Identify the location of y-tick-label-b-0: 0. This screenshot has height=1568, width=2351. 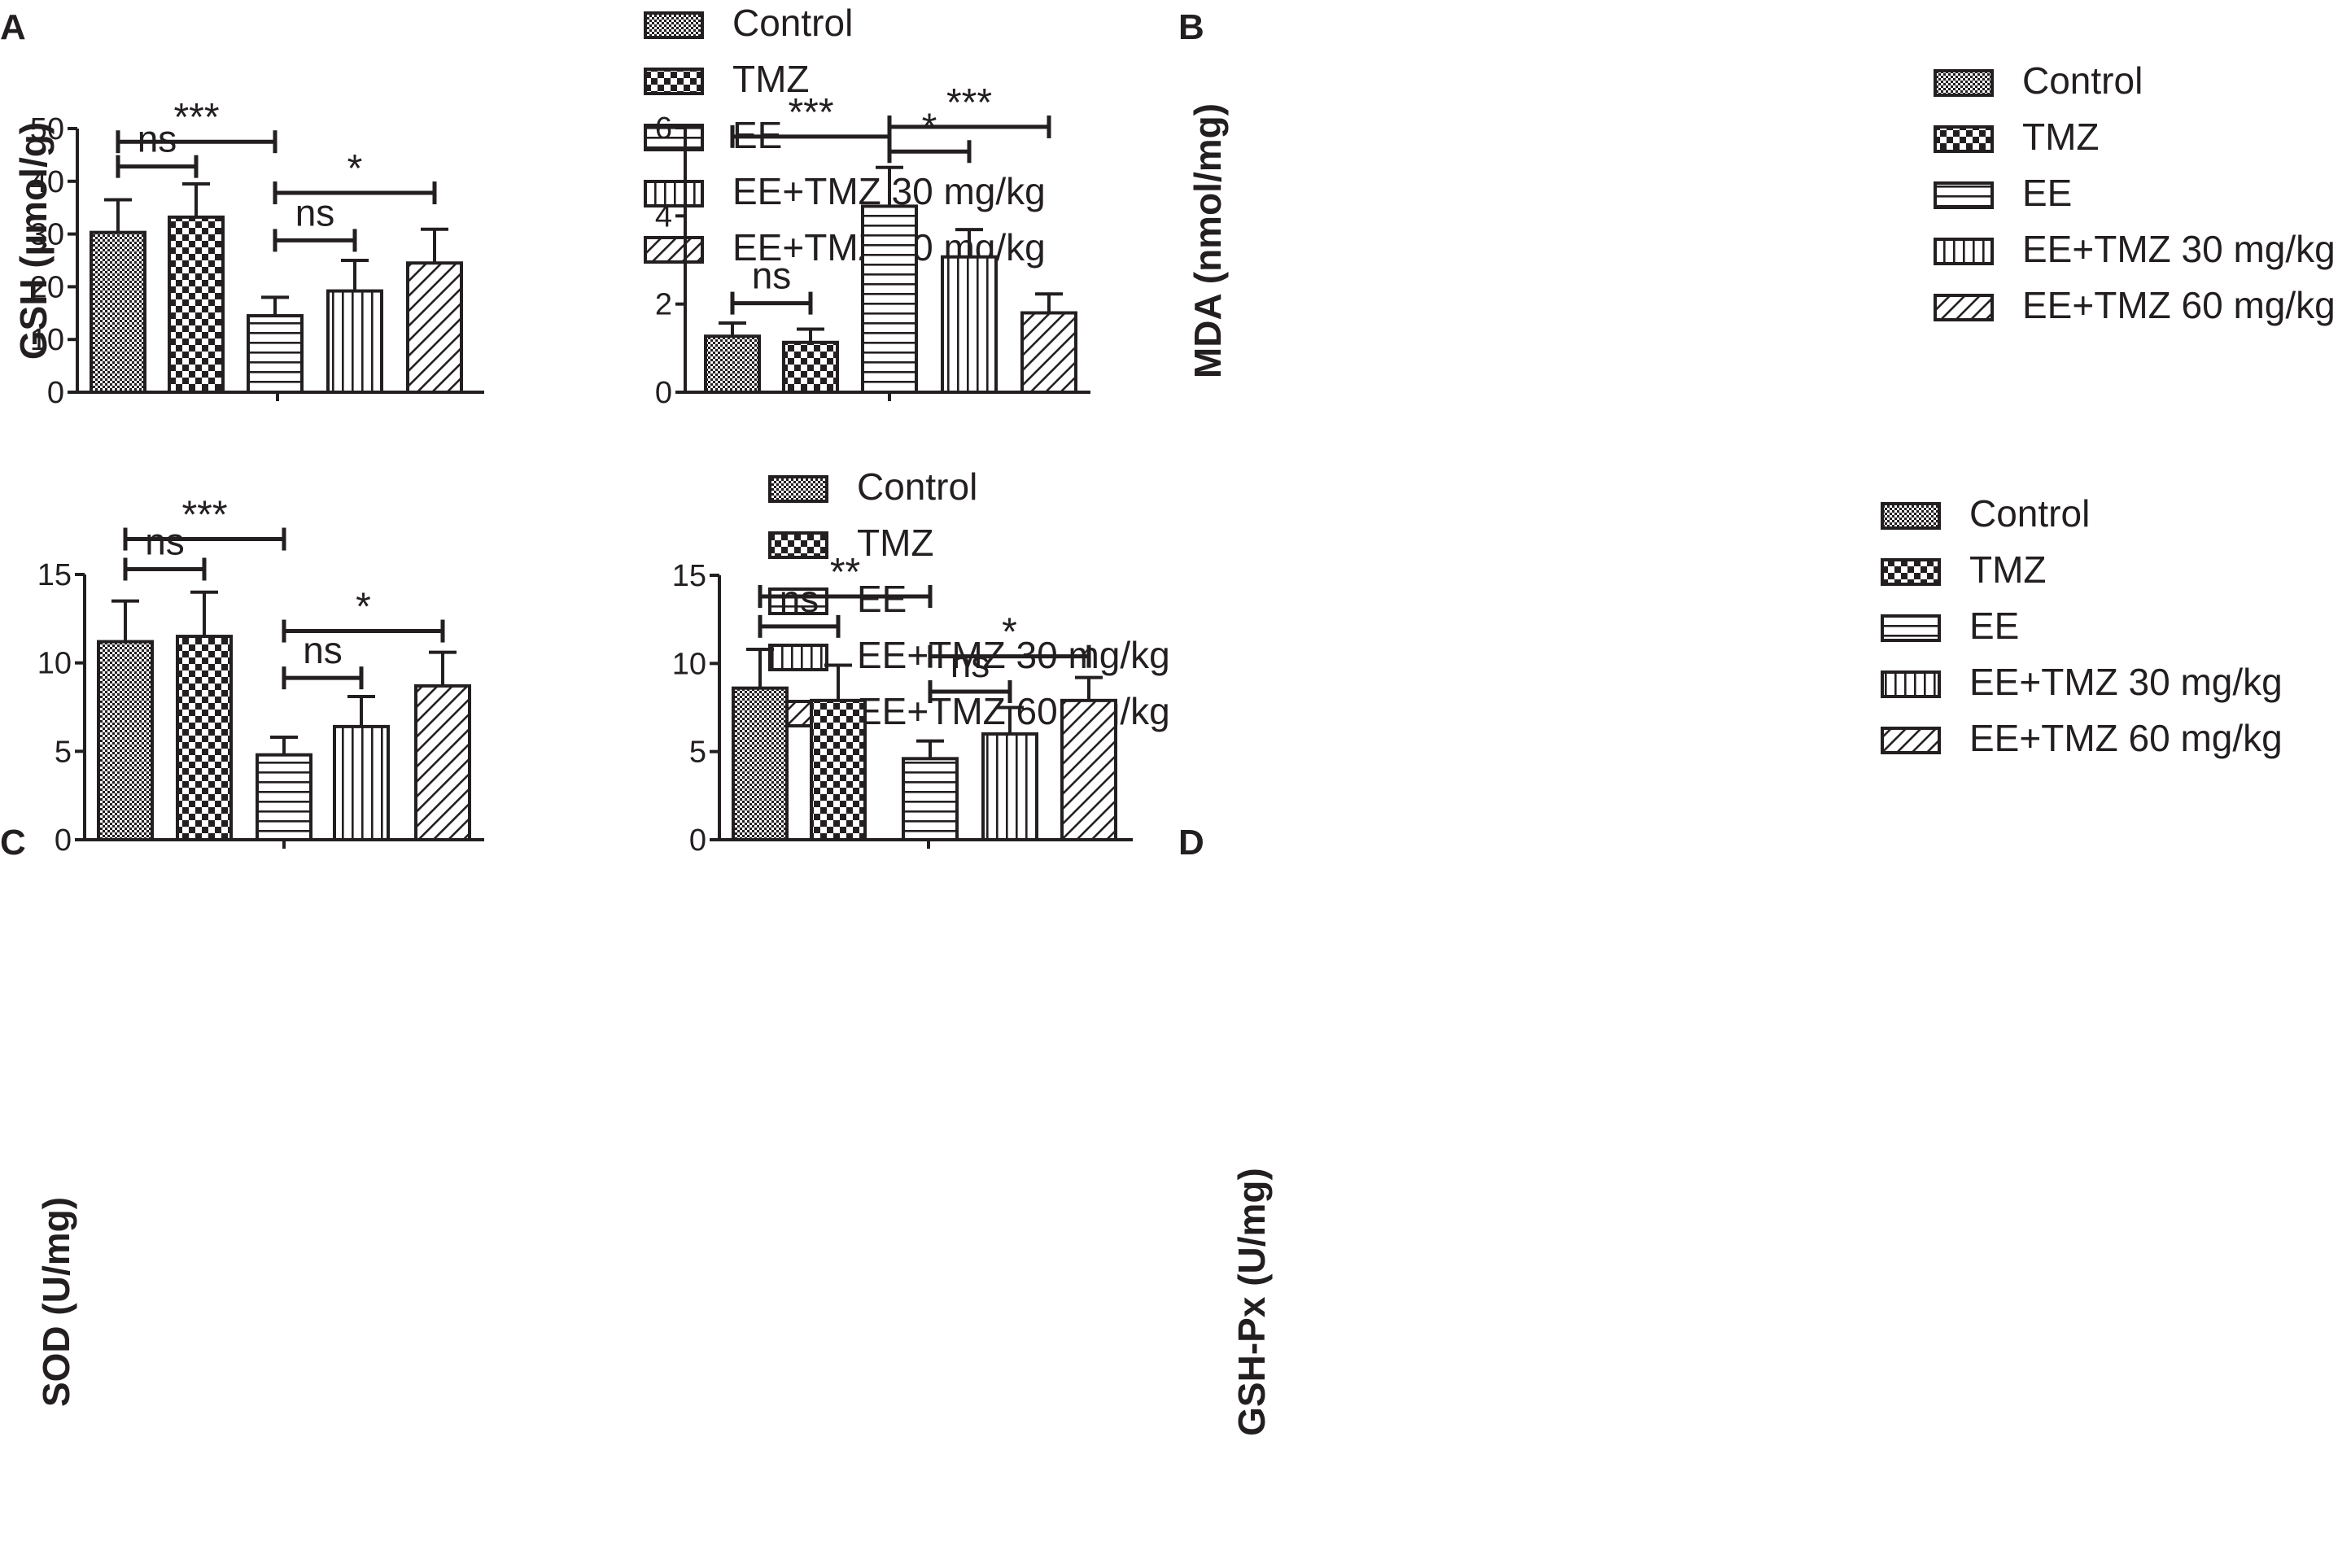
(663, 393).